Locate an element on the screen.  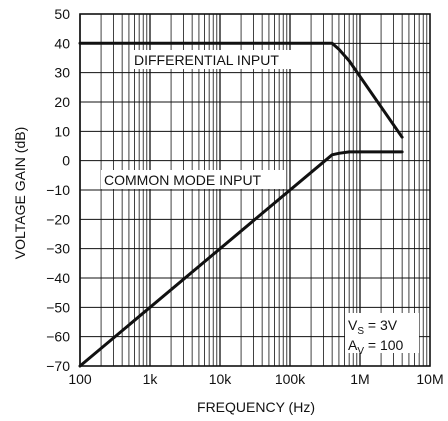
y-tick-label: −70 is located at coordinates (58, 366).